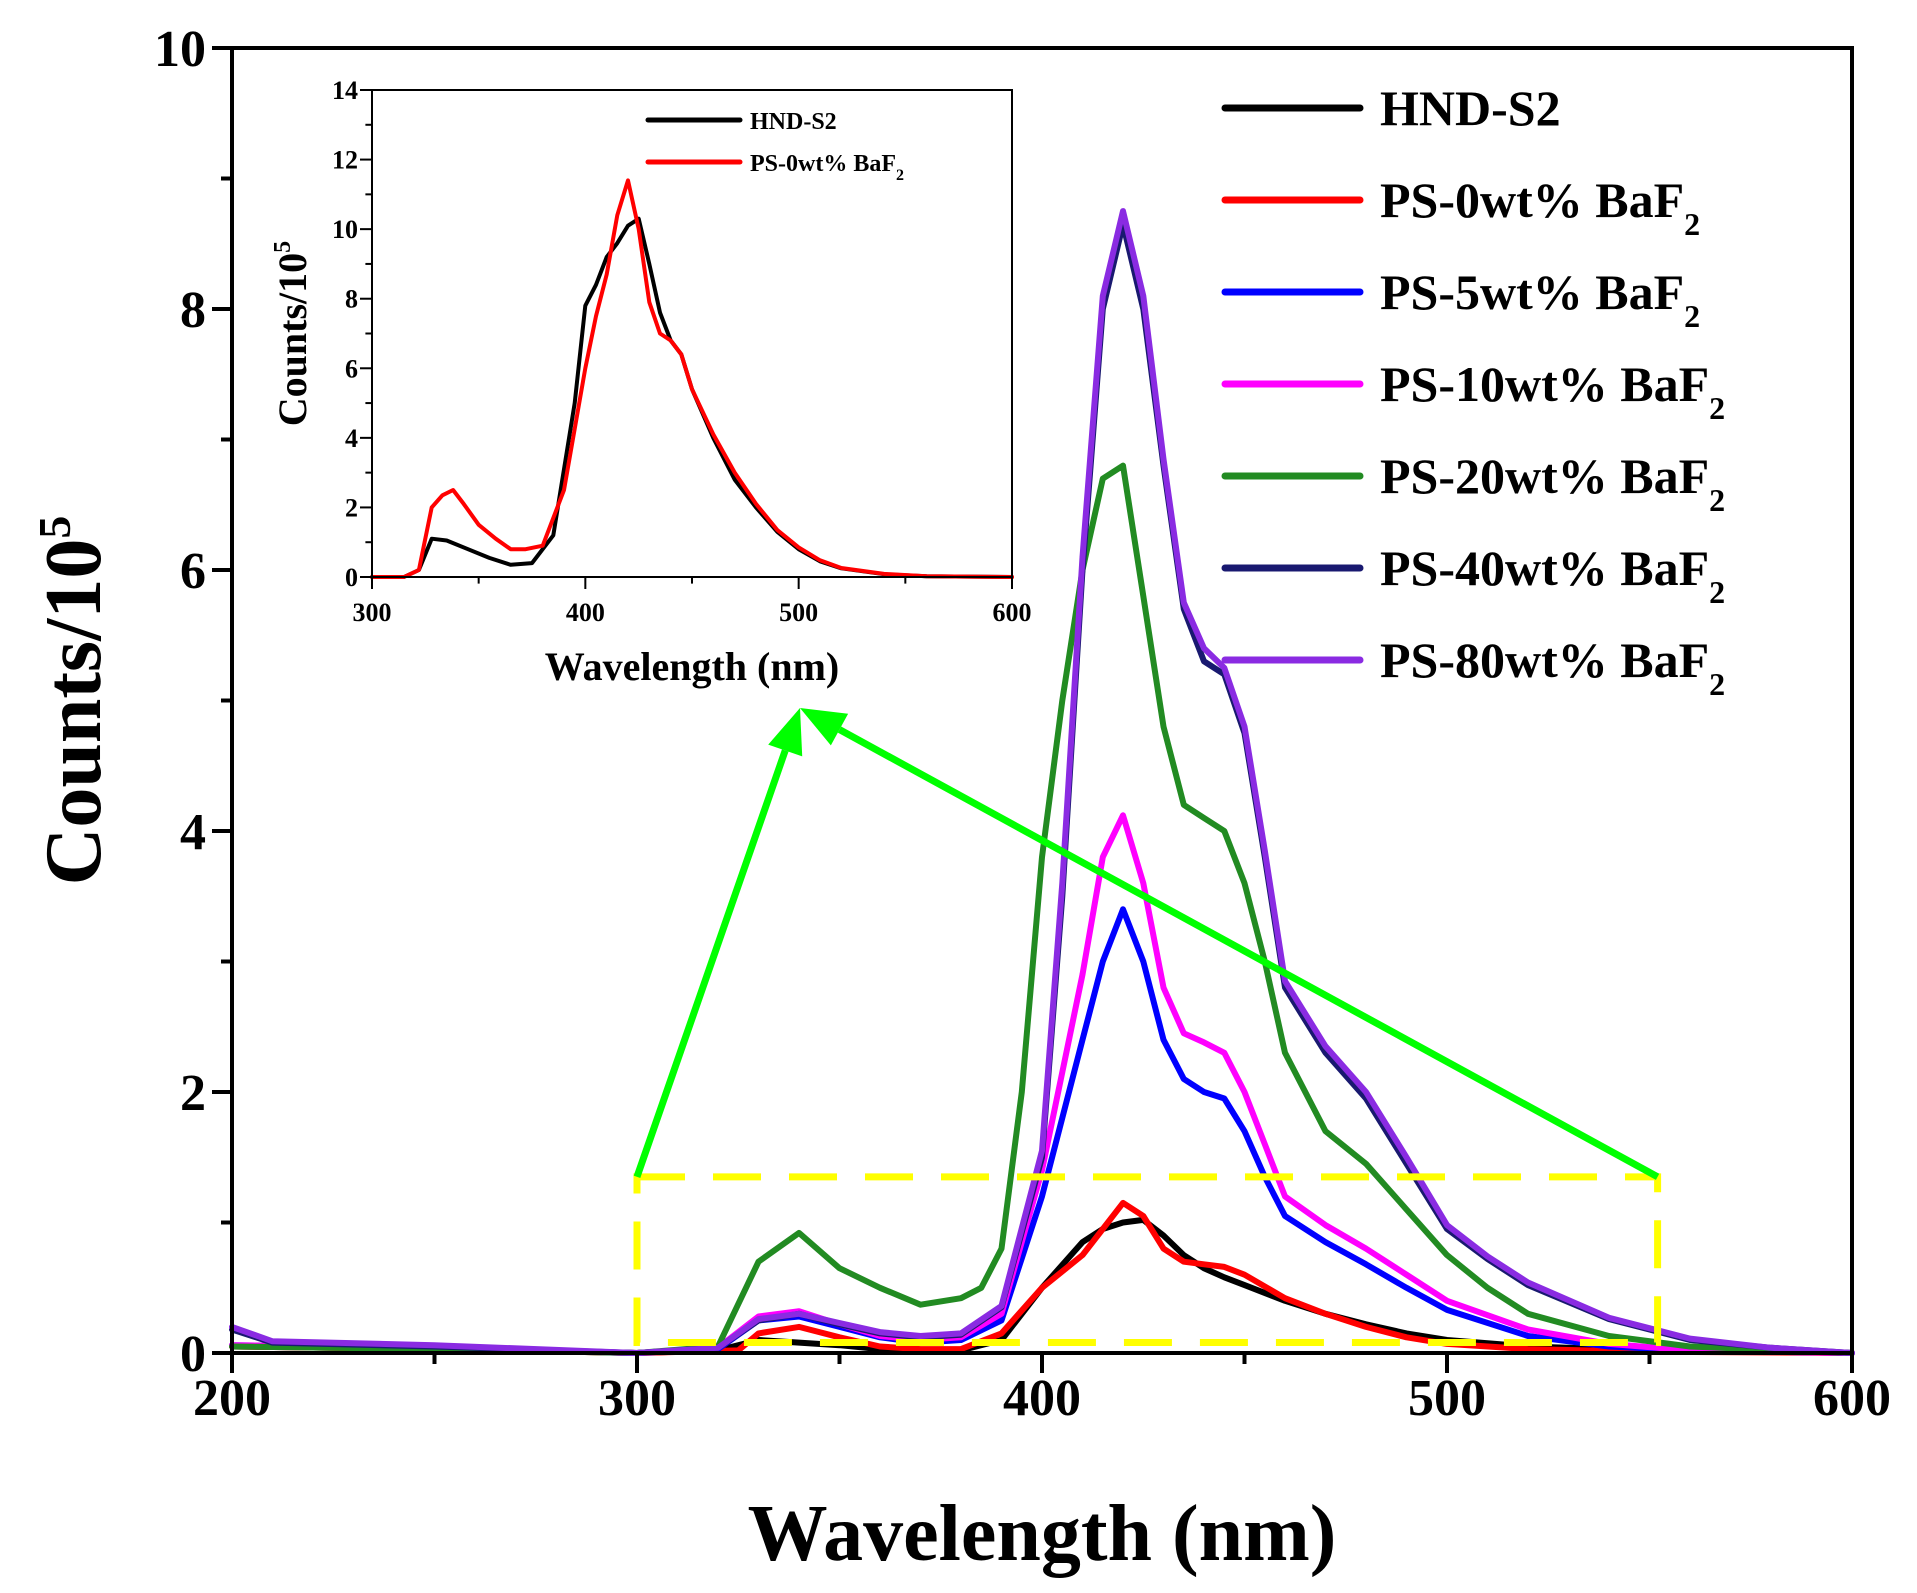 Image resolution: width=1917 pixels, height=1593 pixels. Describe the element at coordinates (193, 832) in the screenshot. I see `main-y-tick-label: 4` at that location.